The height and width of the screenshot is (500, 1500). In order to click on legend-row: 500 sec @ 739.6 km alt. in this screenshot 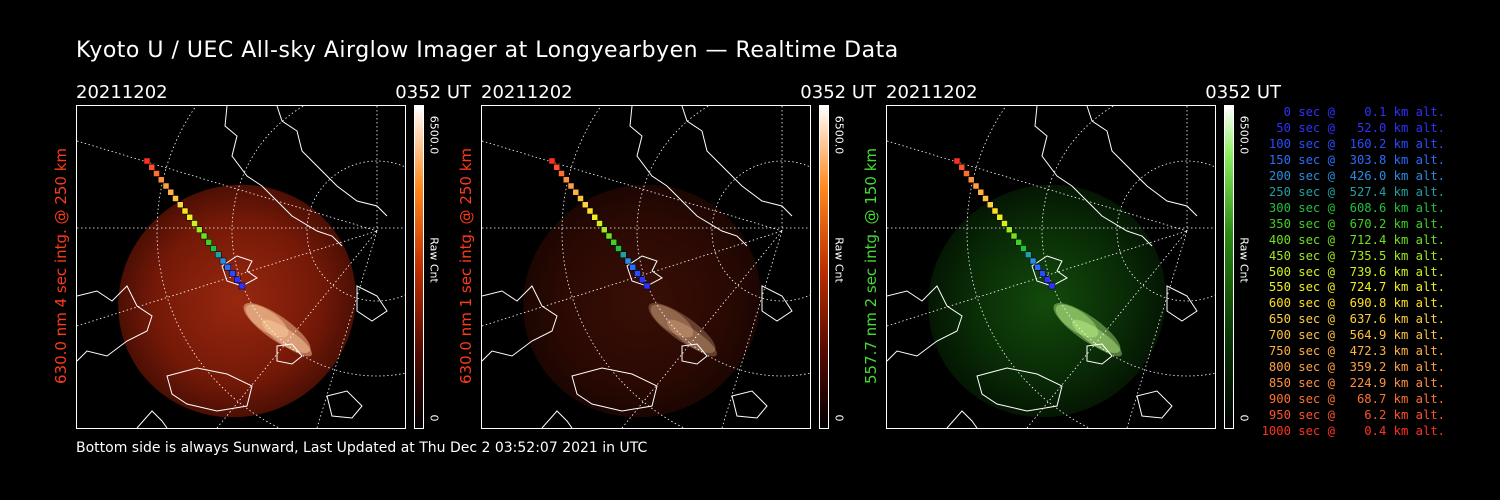, I will do `click(1353, 271)`.